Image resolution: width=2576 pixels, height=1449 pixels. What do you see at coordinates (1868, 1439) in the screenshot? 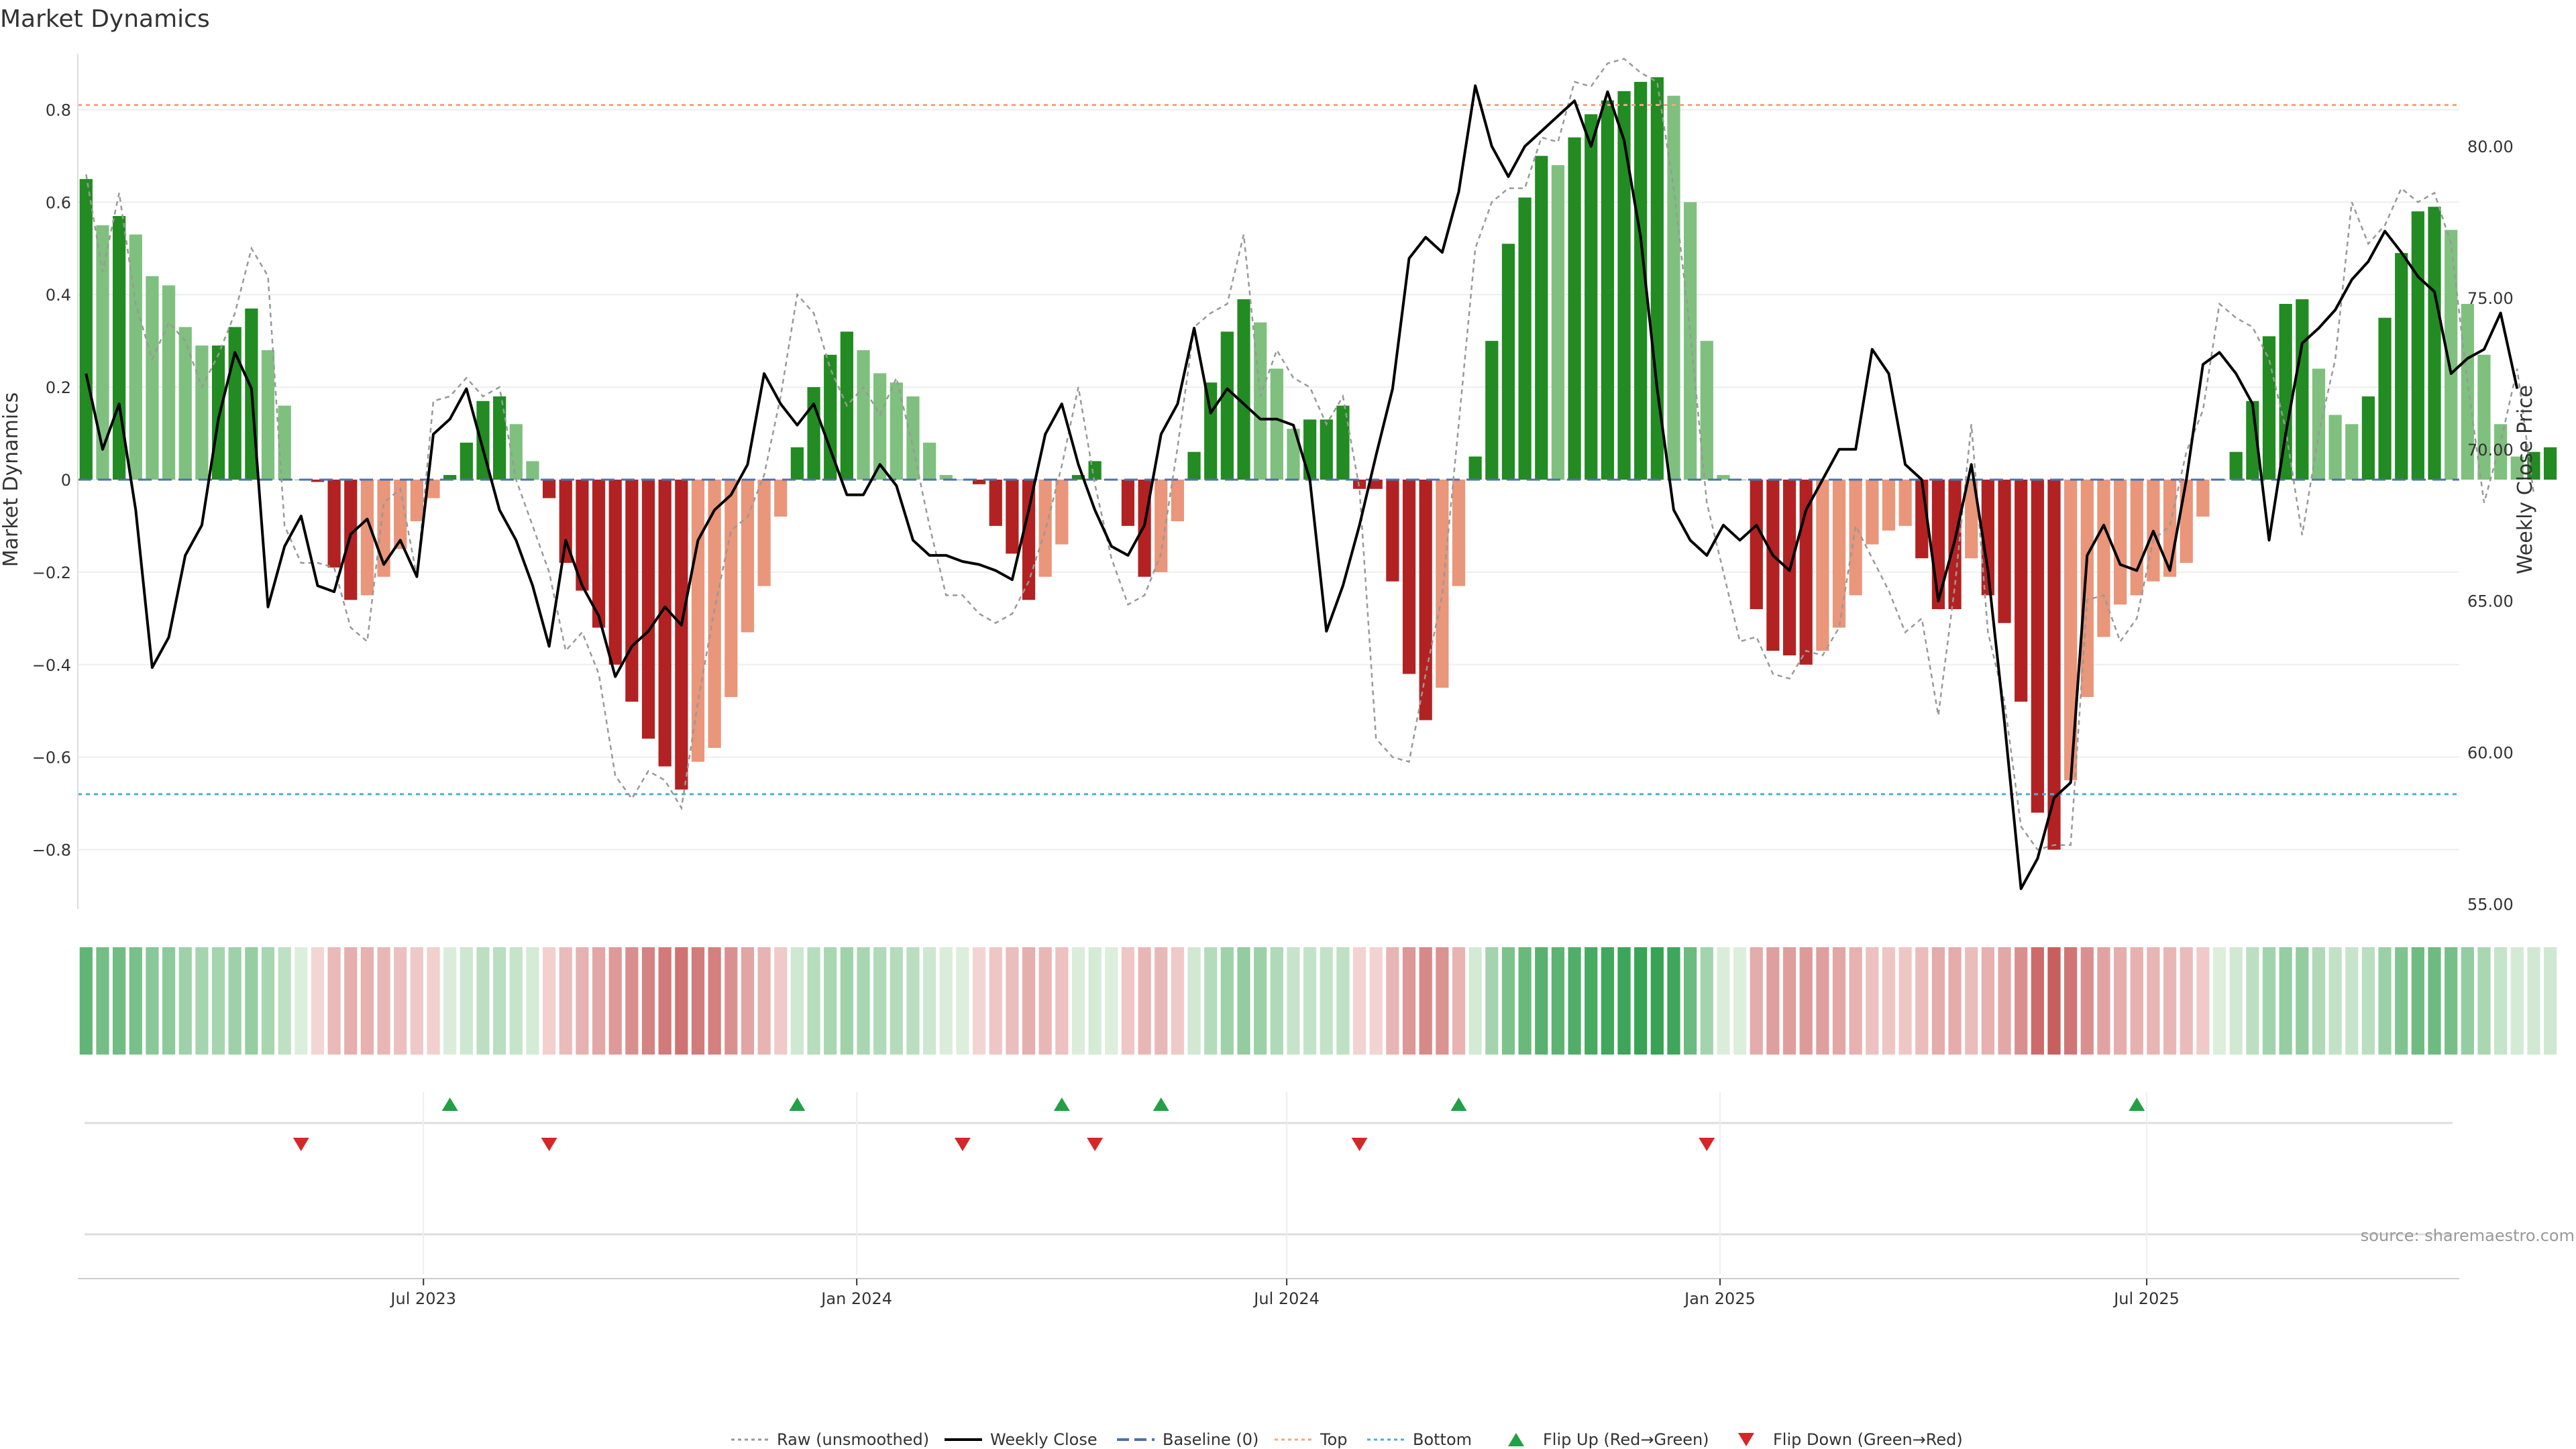
I see `legend-label: Flip Down (Green→Red)` at bounding box center [1868, 1439].